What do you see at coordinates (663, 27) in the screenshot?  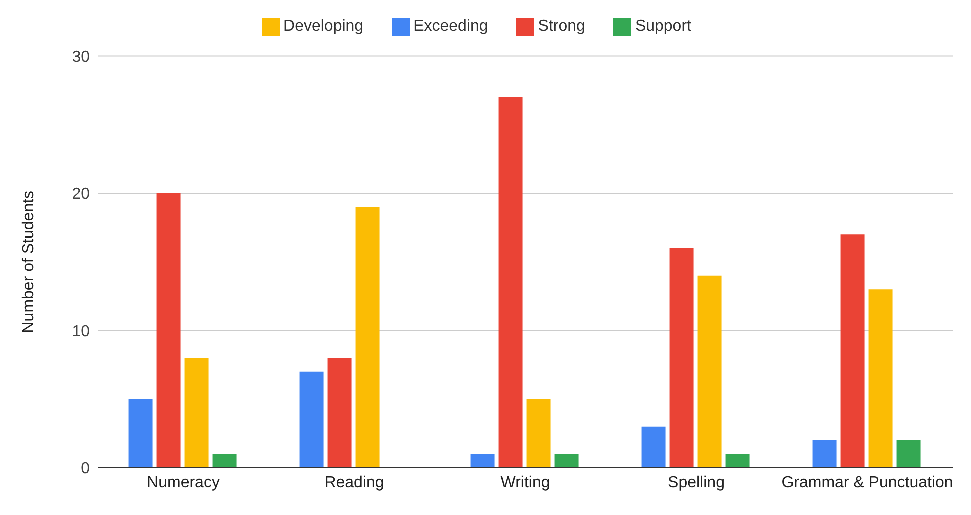 I see `legend-label: Support` at bounding box center [663, 27].